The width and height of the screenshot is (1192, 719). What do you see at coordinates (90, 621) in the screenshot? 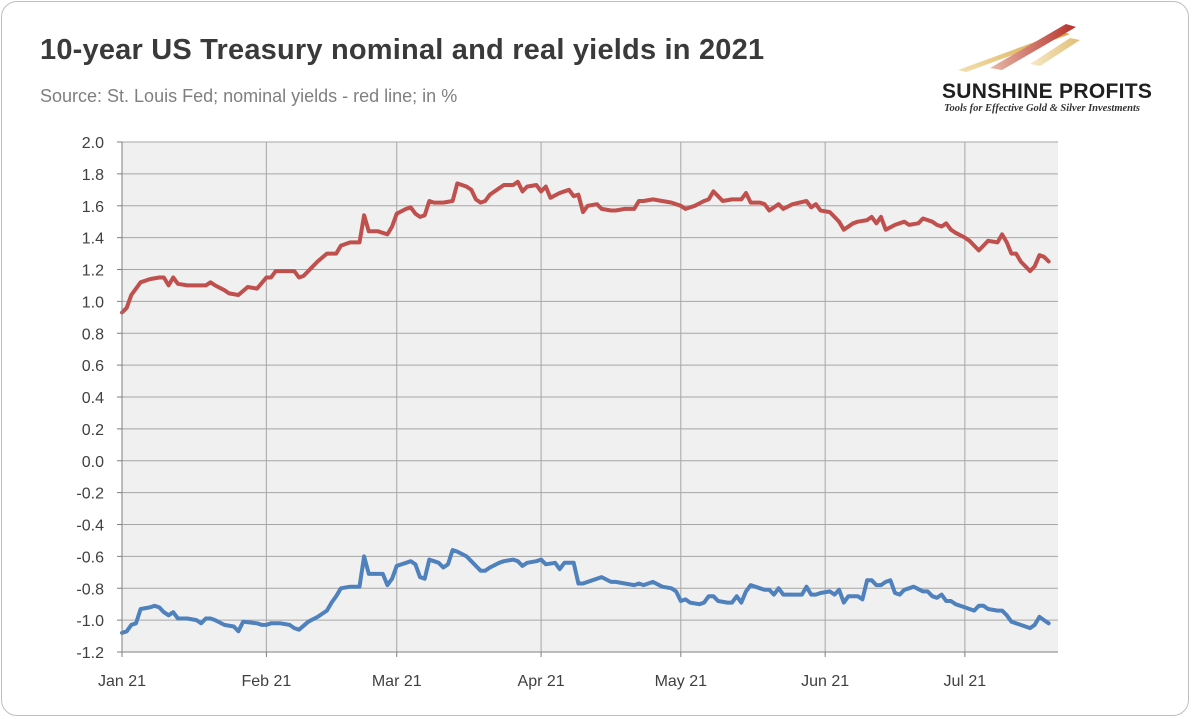
I see `y-tick-label: -1.0` at bounding box center [90, 621].